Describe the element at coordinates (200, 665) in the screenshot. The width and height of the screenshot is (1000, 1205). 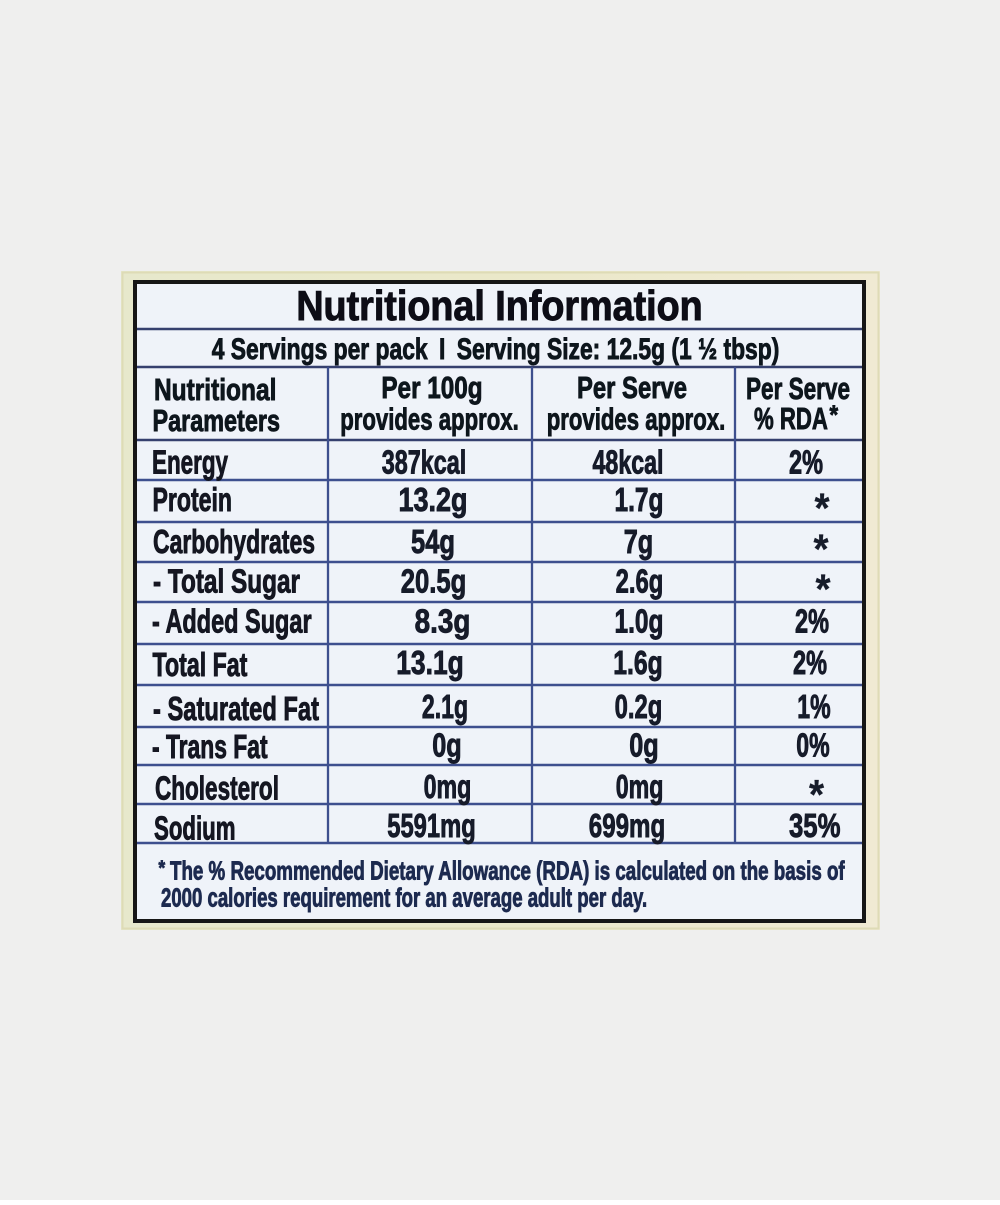
I see `svg-text: Total Fat` at that location.